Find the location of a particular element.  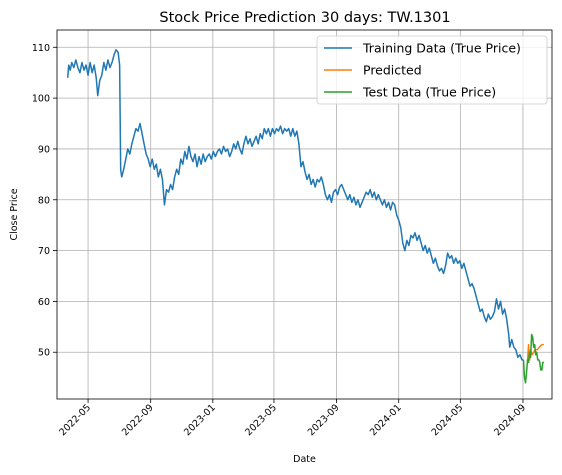

y-axis-ticks: 50 60 70 80 90 100 110 is located at coordinates (44, 201).